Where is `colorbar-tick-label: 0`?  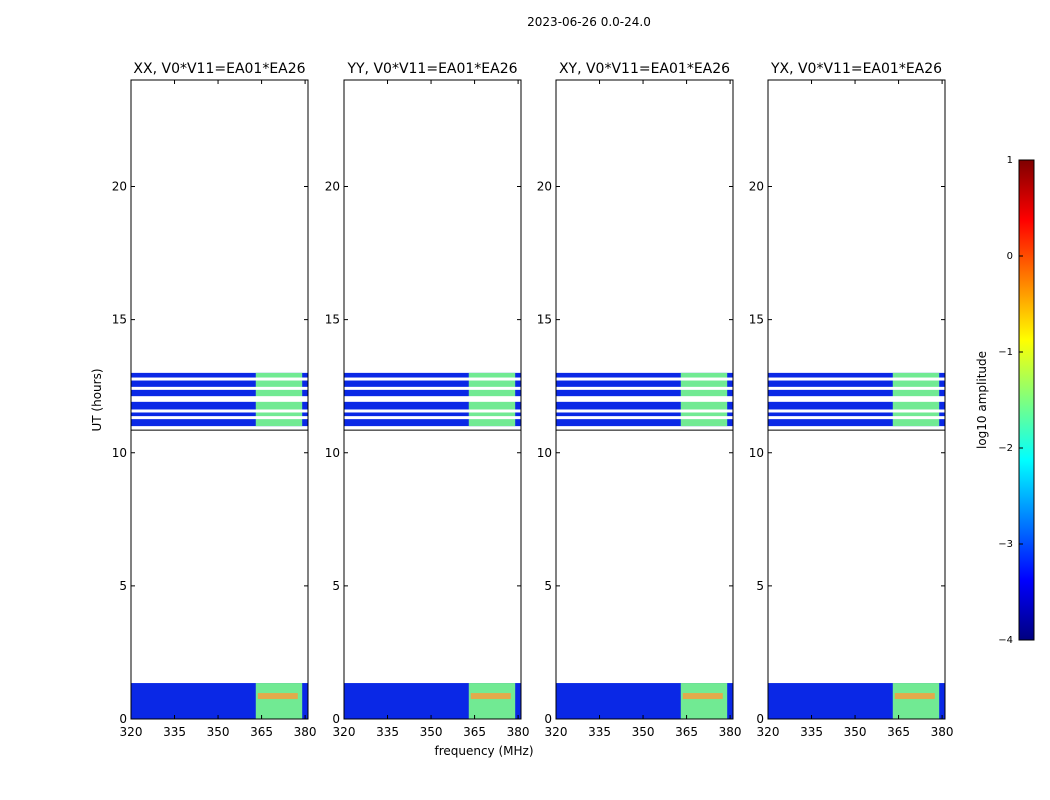 colorbar-tick-label: 0 is located at coordinates (1010, 256).